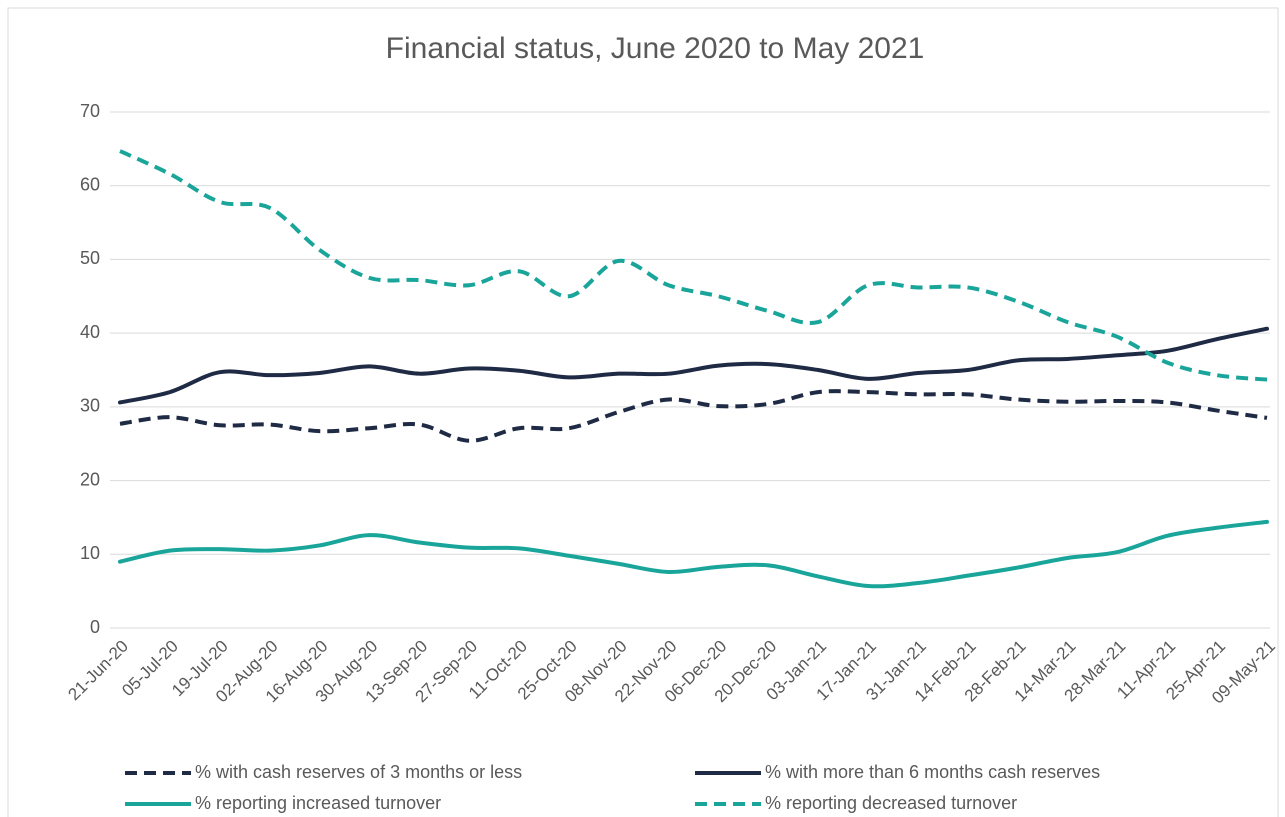 This screenshot has width=1285, height=817. Describe the element at coordinates (655, 48) in the screenshot. I see `chart-title: Financial status, June 2020 to May 2021` at that location.